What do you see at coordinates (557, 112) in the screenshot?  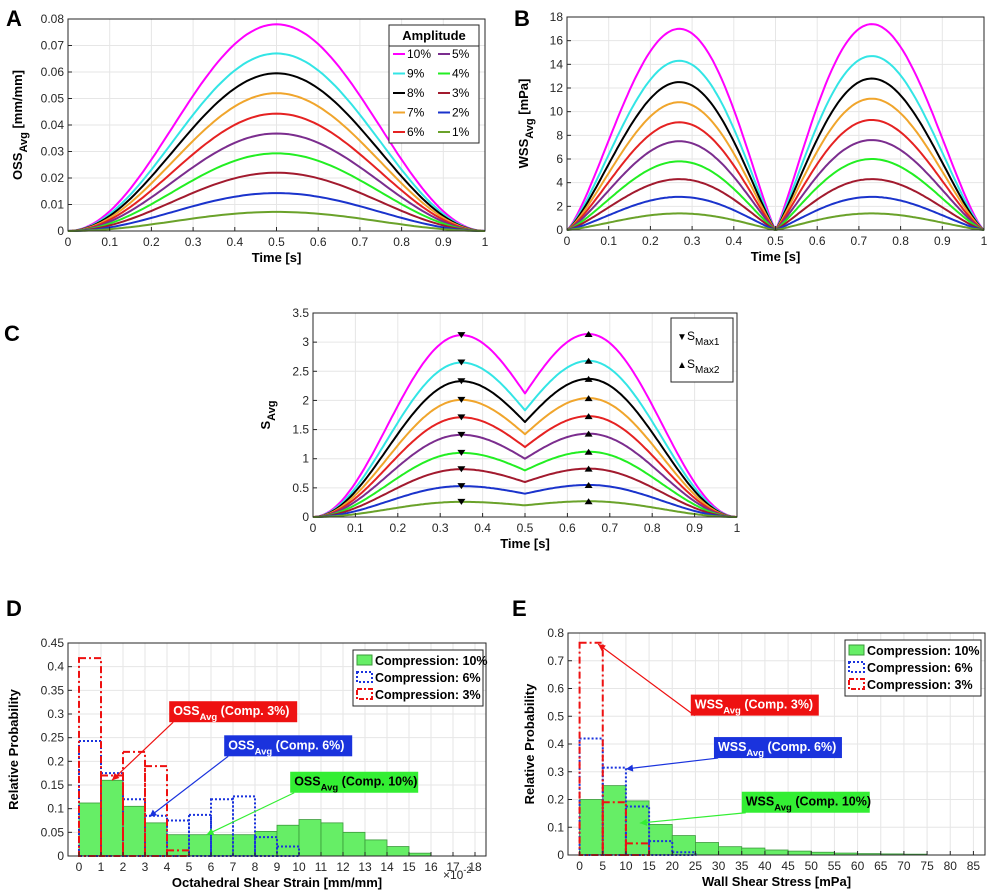 I see `y-tick-label: 10` at bounding box center [557, 112].